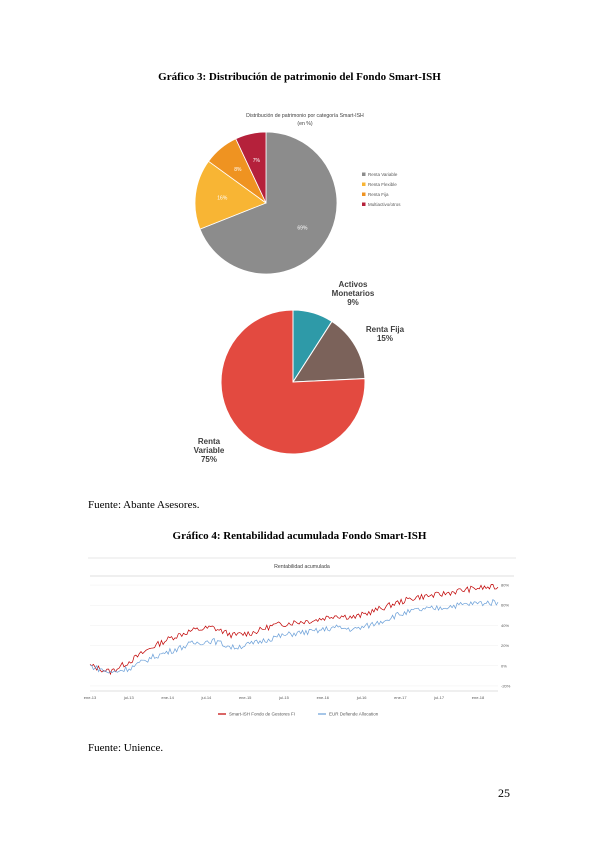 This screenshot has height=848, width=599. Describe the element at coordinates (238, 170) in the screenshot. I see `pie1-slice-label: 8%` at that location.